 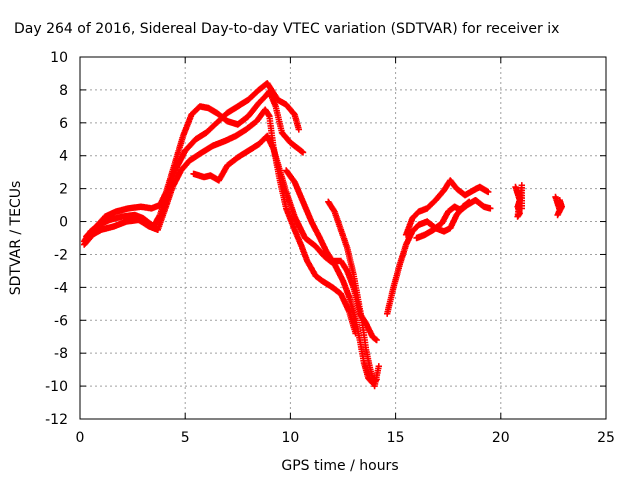 What do you see at coordinates (56, 387) in the screenshot?
I see `y-tick-label: -10` at bounding box center [56, 387].